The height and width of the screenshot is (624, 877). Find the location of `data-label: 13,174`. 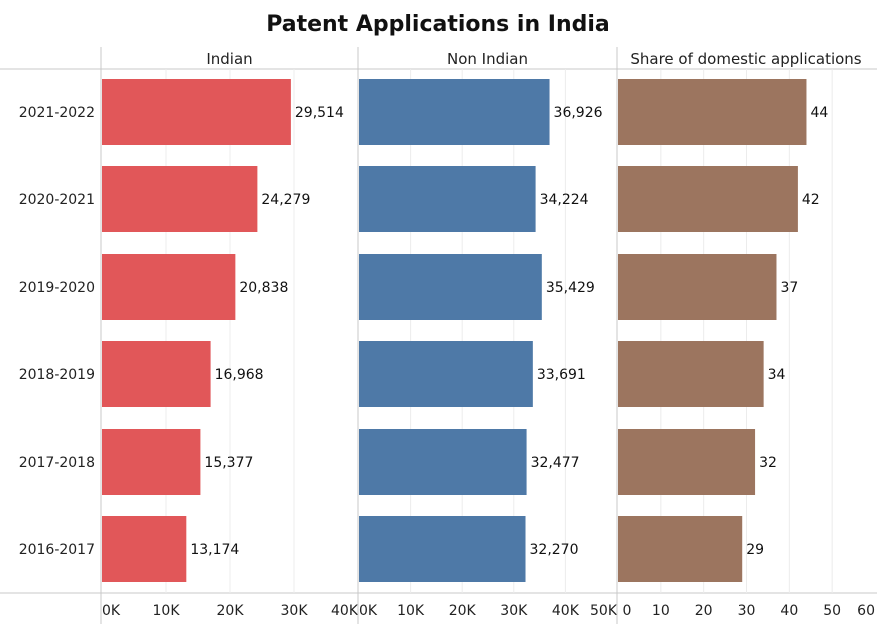

data-label: 13,174 is located at coordinates (214, 550).